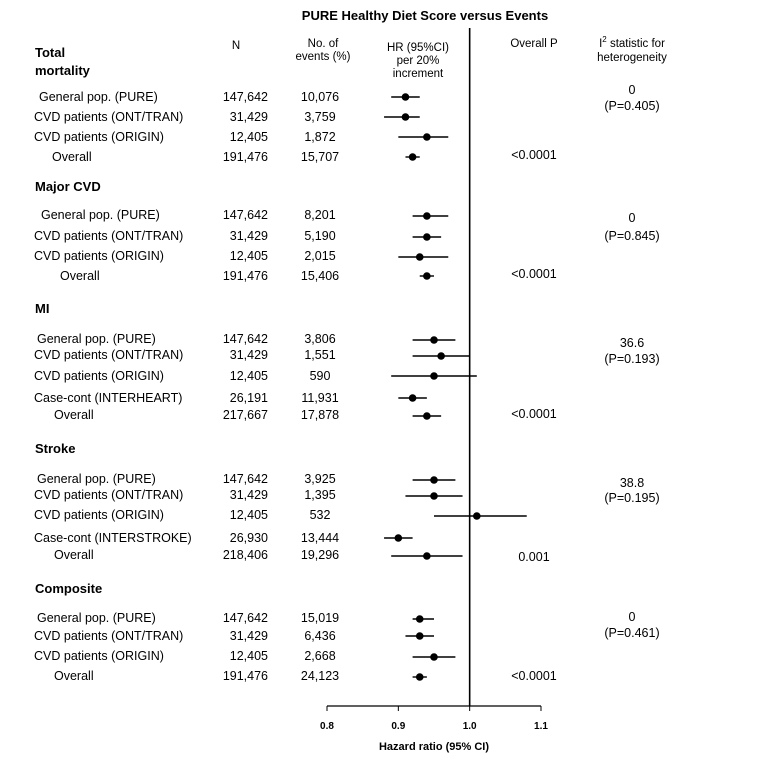 The width and height of the screenshot is (781, 759). Describe the element at coordinates (319, 479) in the screenshot. I see `row-events: 3,925` at that location.